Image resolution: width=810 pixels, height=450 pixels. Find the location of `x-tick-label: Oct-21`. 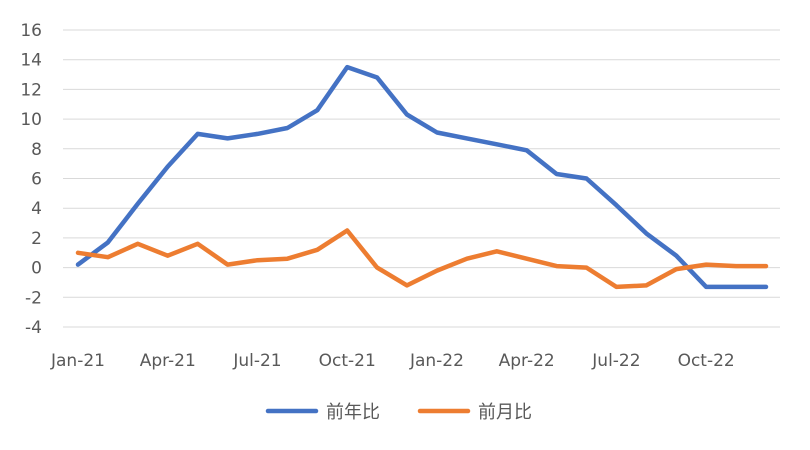

x-tick-label: Oct-21 is located at coordinates (347, 361).